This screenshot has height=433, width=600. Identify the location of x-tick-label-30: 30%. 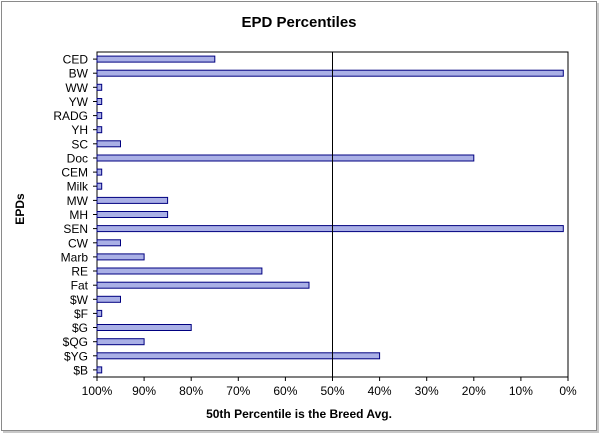
(427, 391).